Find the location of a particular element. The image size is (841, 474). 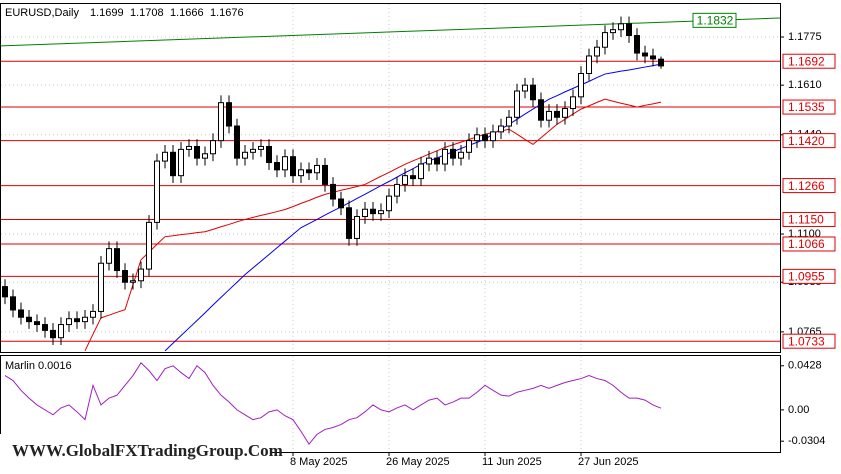

x-tick-label: 8 May 2025 is located at coordinates (318, 462).